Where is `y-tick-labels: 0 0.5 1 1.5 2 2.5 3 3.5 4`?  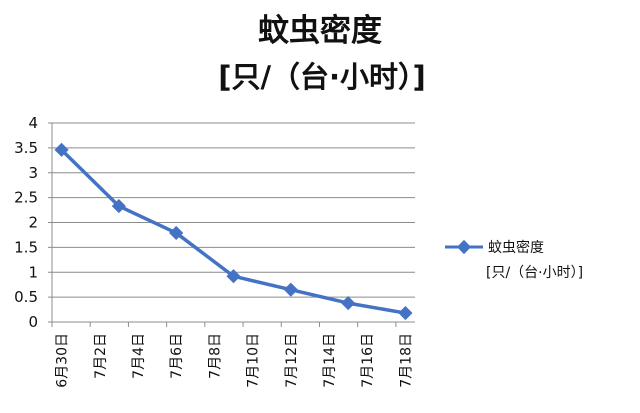 y-tick-labels: 0 0.5 1 1.5 2 2.5 3 3.5 4 is located at coordinates (26, 222).